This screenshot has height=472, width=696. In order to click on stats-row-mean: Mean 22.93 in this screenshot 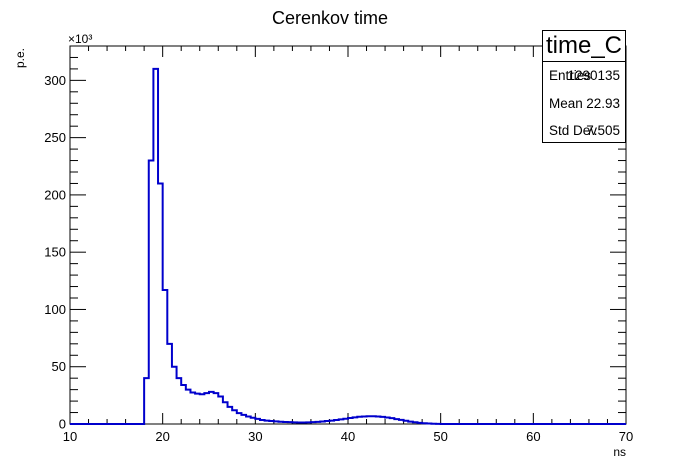, I will do `click(584, 104)`.